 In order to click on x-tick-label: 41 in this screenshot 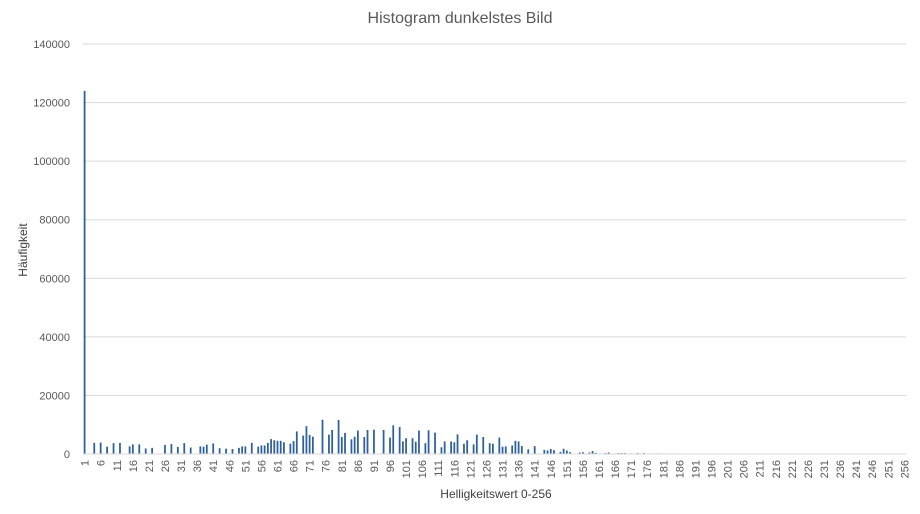, I will do `click(214, 466)`.